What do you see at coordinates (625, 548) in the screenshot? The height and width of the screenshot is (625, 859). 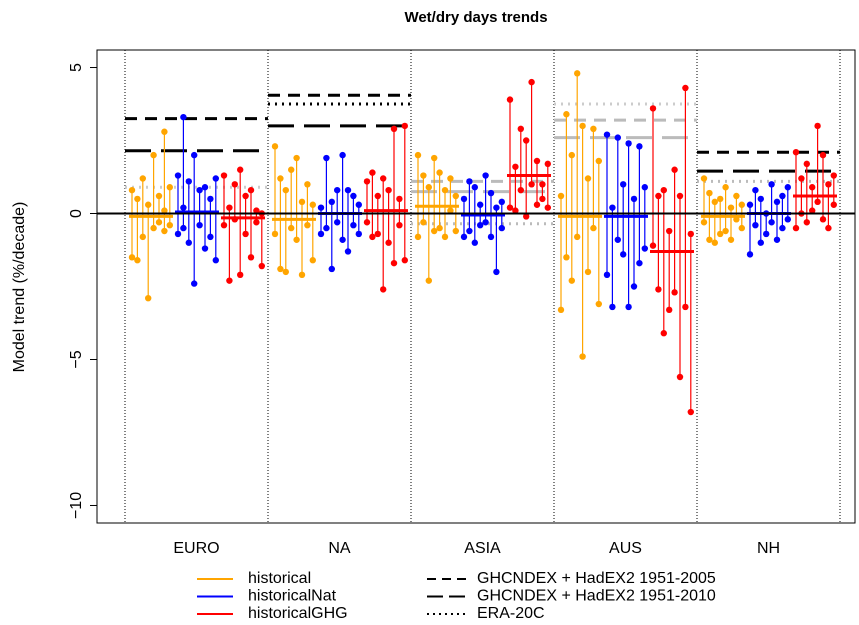 I see `x-tick-label: AUS` at bounding box center [625, 548].